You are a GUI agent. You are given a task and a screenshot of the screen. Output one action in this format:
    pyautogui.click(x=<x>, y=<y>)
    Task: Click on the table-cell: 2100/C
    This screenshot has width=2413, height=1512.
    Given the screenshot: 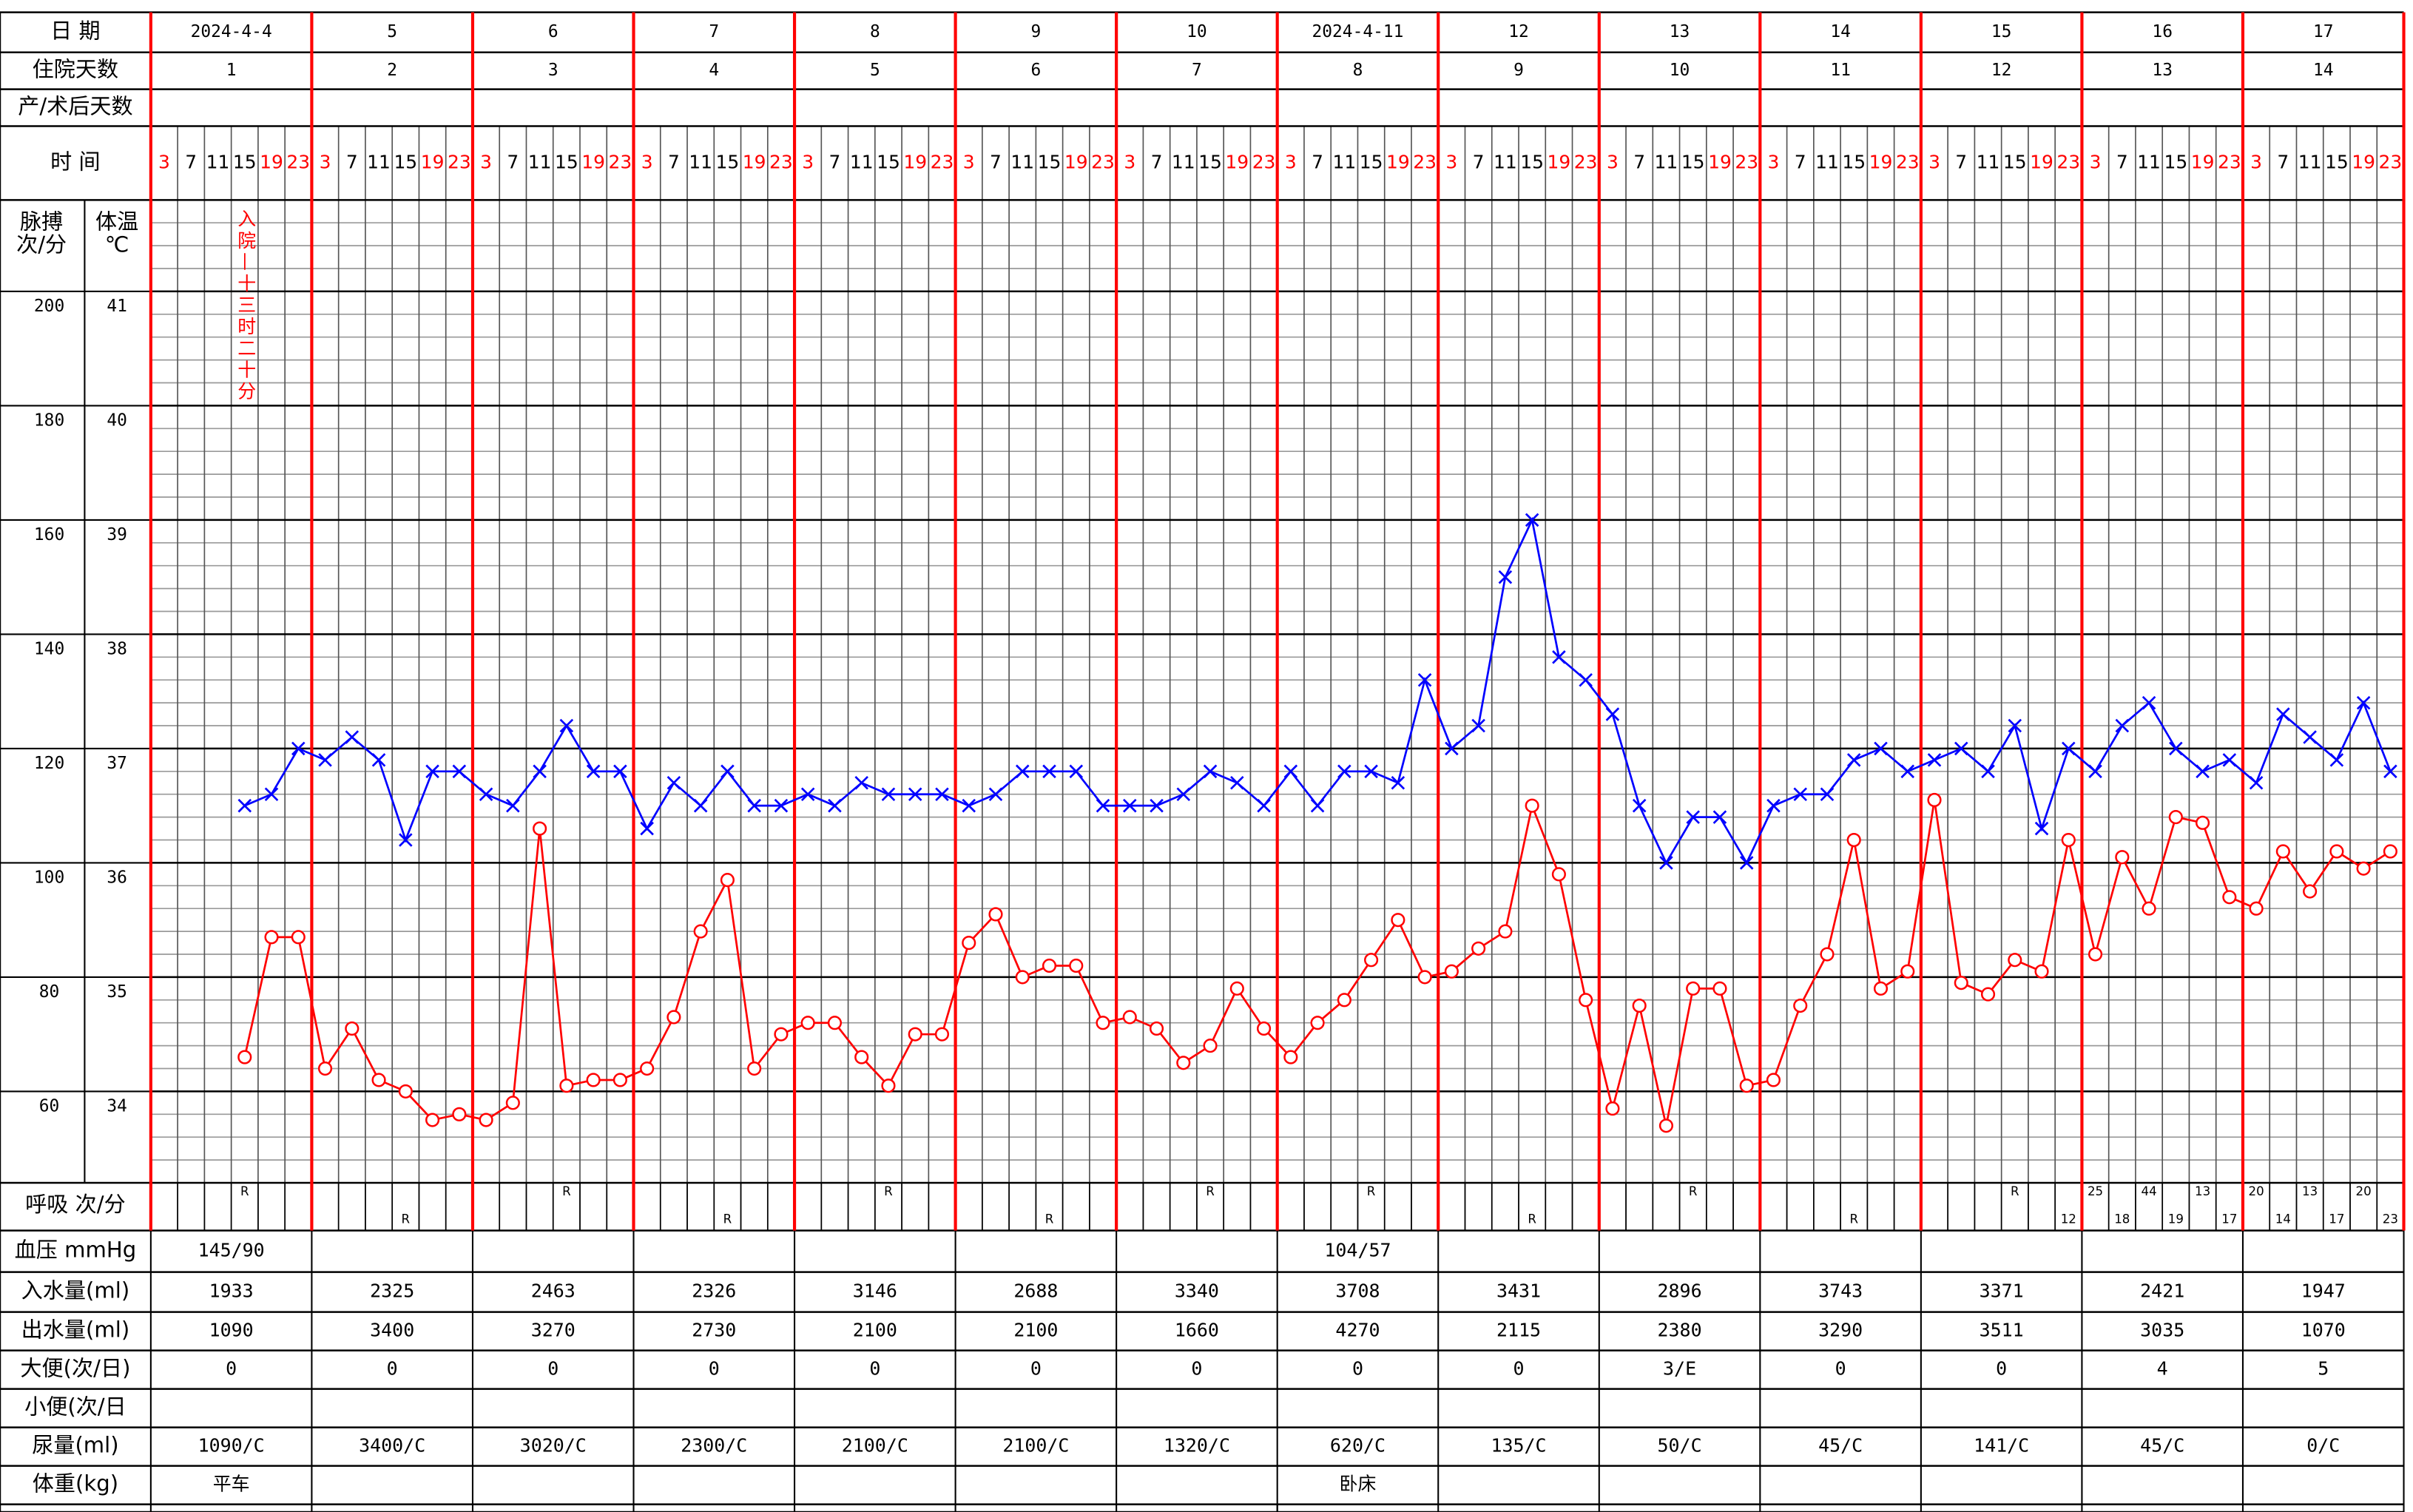 What is the action you would take?
    pyautogui.click(x=1035, y=1446)
    